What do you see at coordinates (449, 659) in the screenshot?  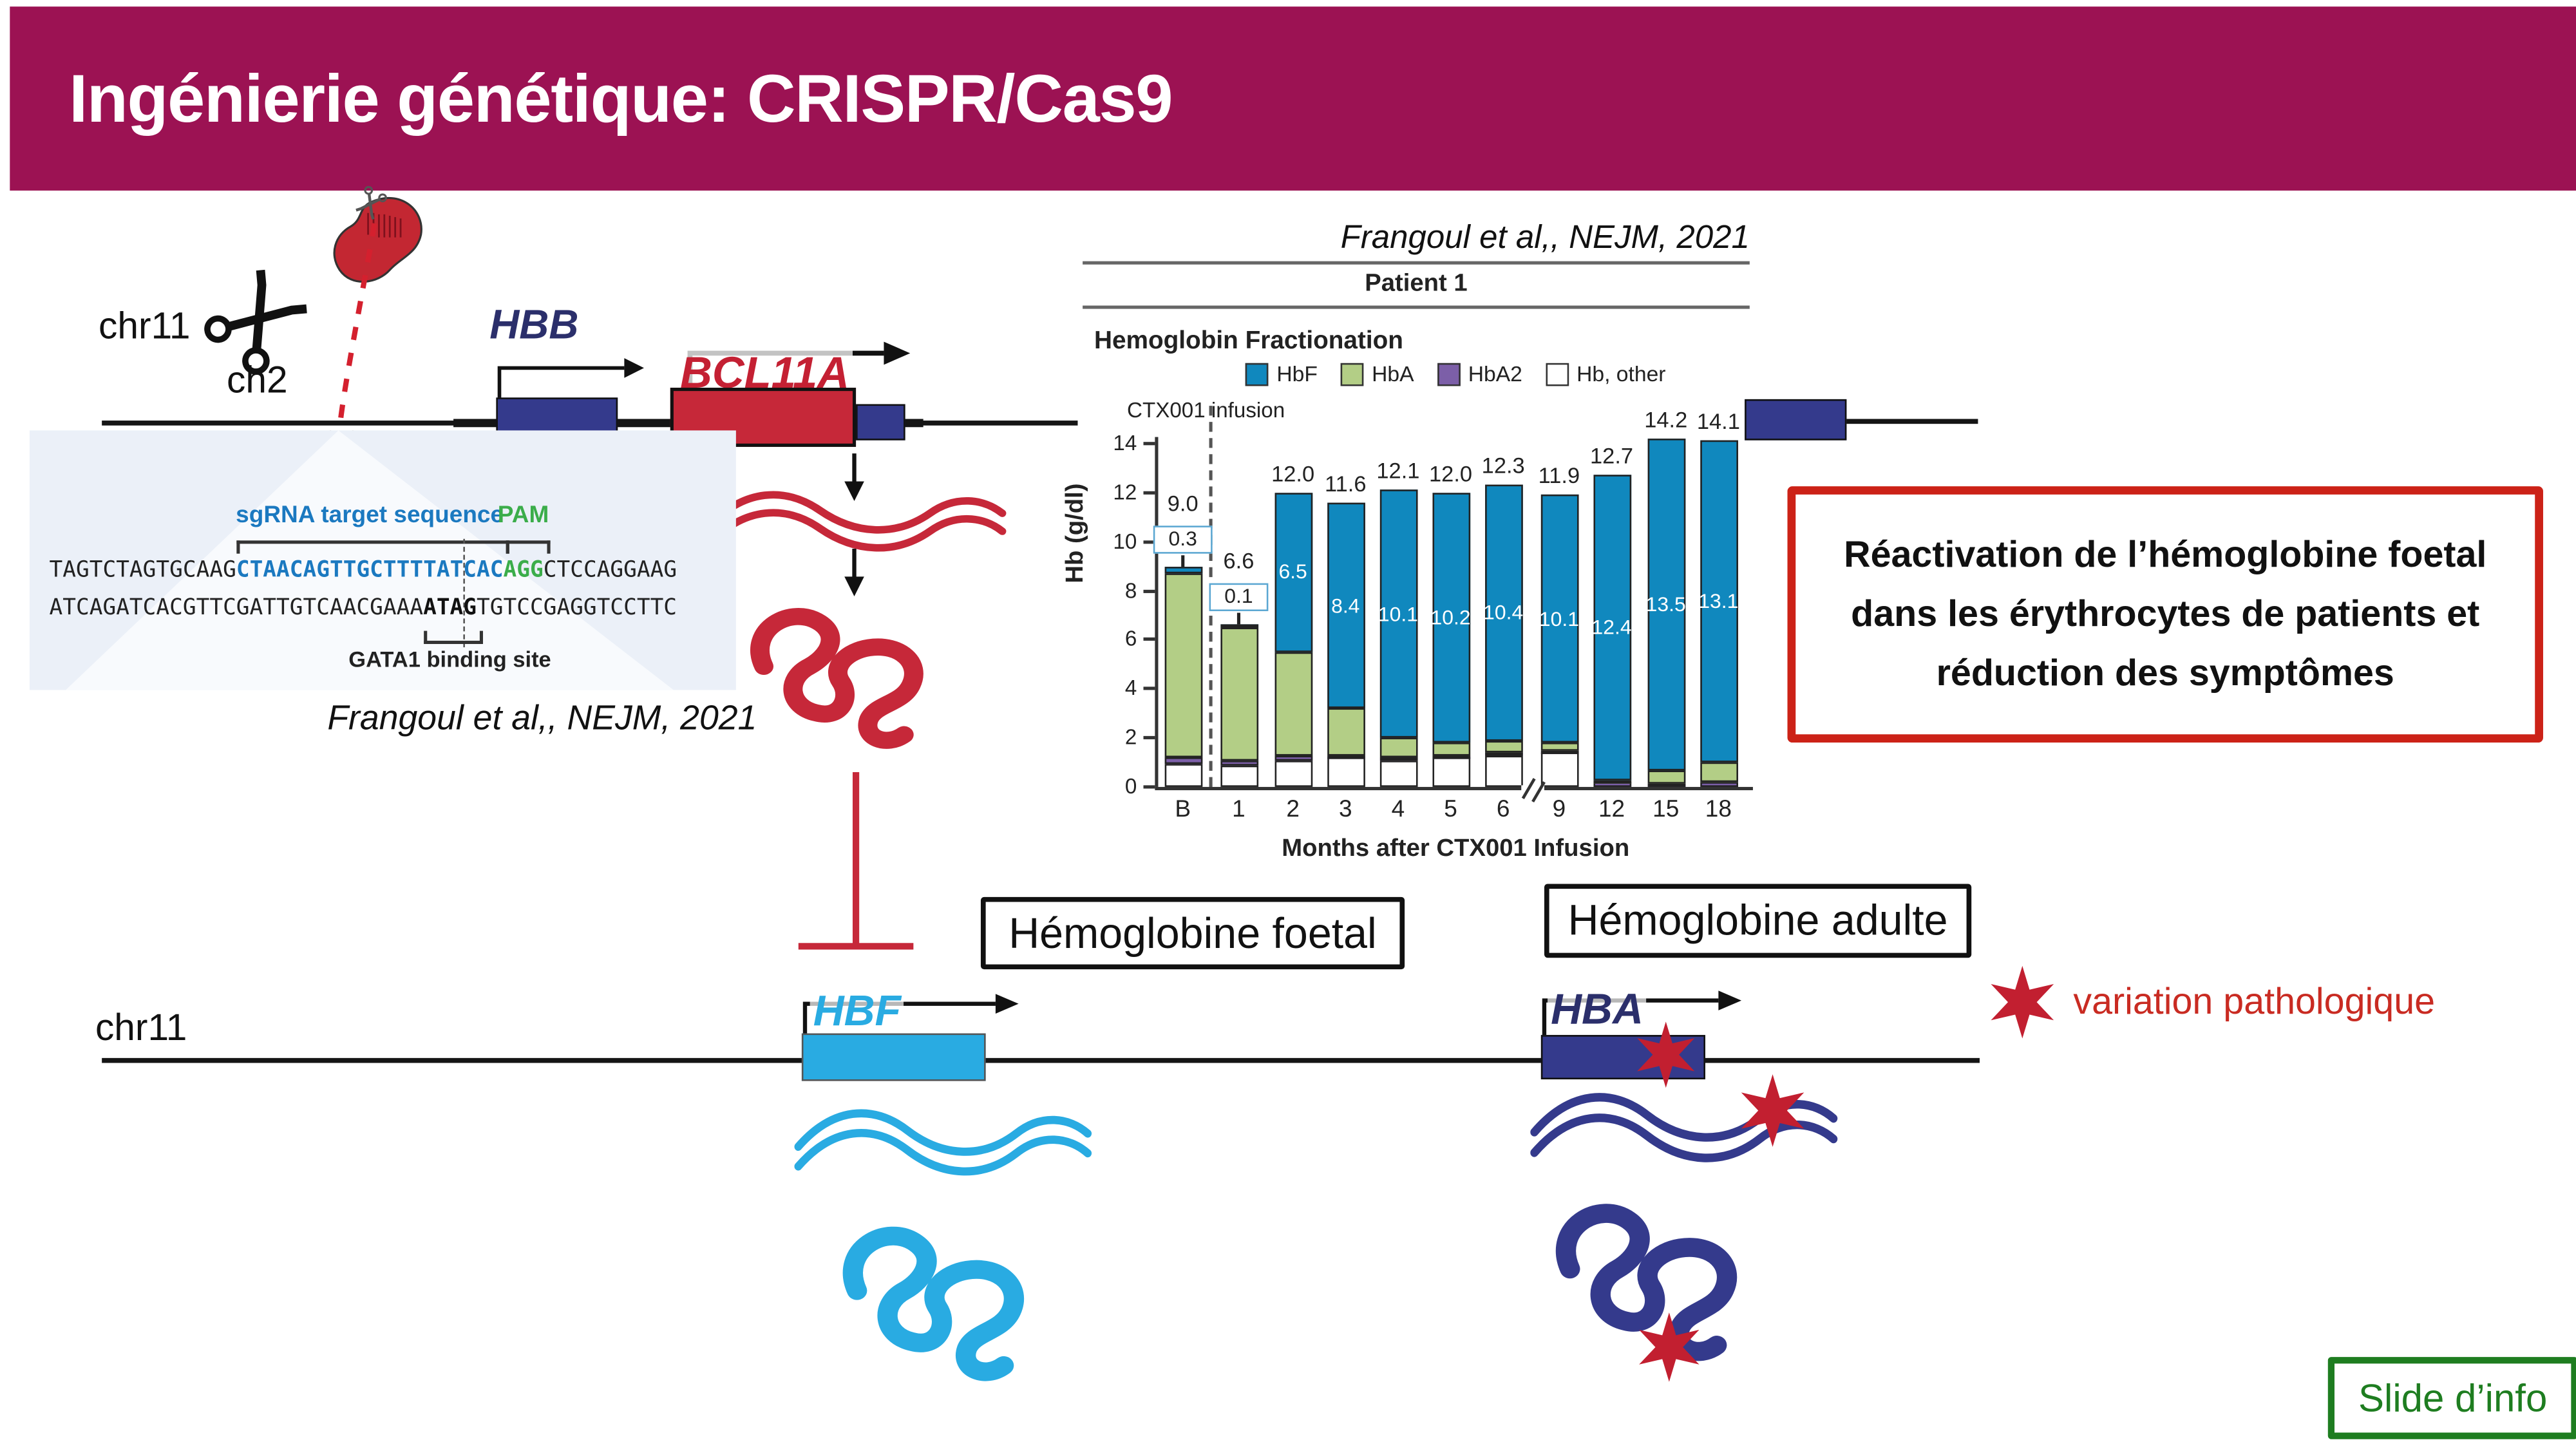 I see `gata1-binding-site-label: GATA1 binding site` at bounding box center [449, 659].